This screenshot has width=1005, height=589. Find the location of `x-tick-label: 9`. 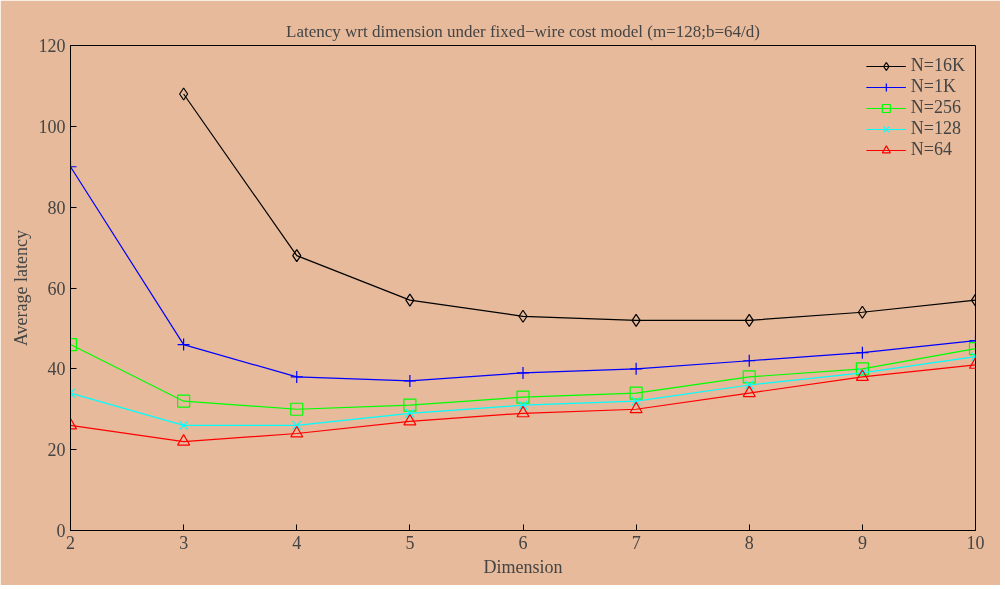

x-tick-label: 9 is located at coordinates (862, 542).